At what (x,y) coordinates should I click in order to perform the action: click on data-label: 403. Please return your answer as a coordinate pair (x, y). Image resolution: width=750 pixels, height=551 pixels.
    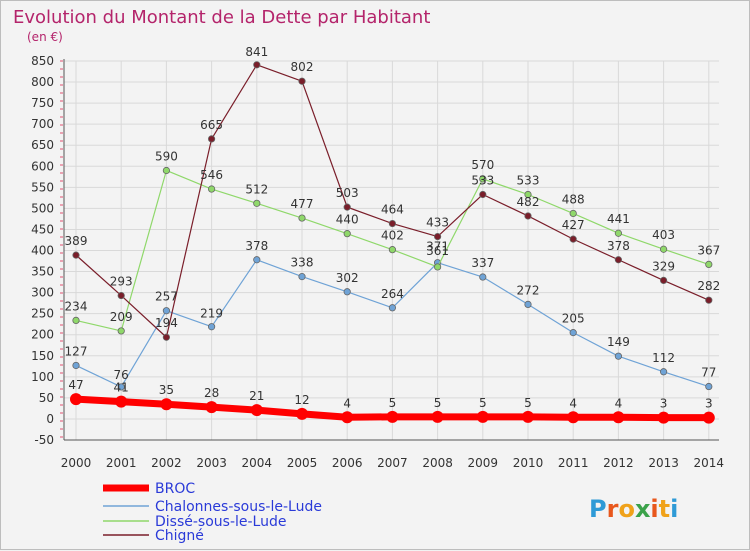
    Looking at the image, I should click on (663, 235).